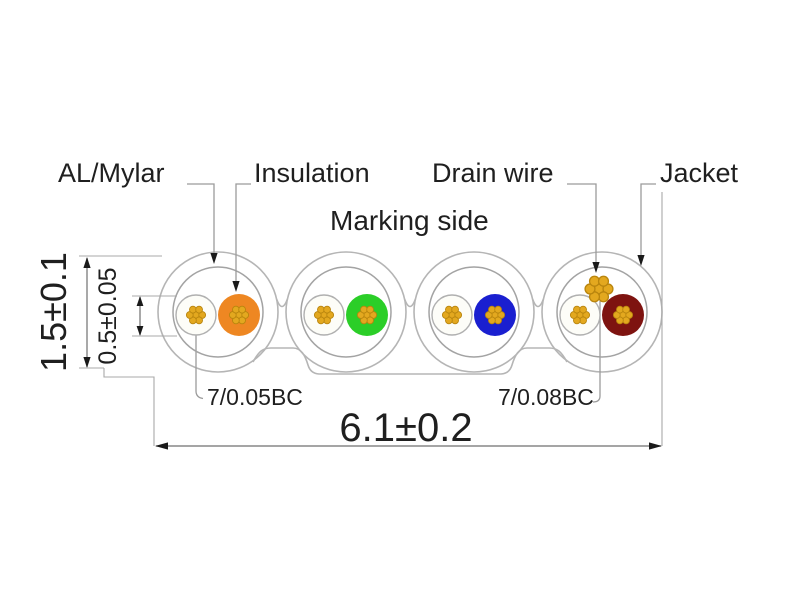 The height and width of the screenshot is (600, 800). Describe the element at coordinates (582, 223) in the screenshot. I see `leader-drain-wire` at that location.